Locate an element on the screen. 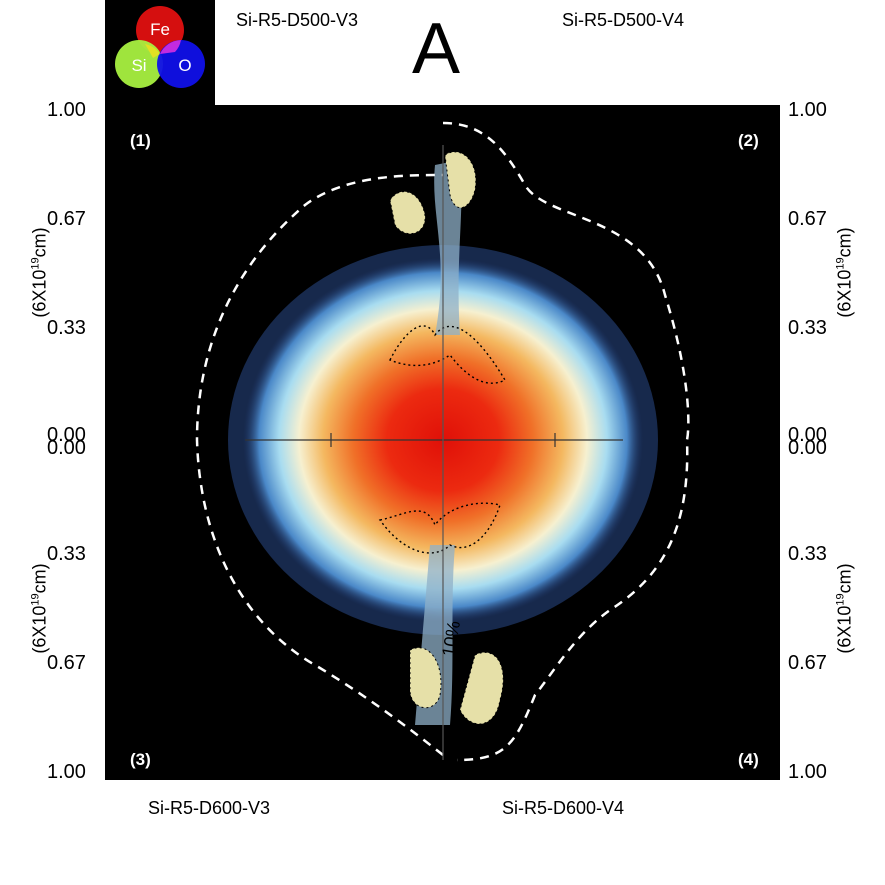  panel-label-bottom-right: Si-R5-D600-V4 is located at coordinates (563, 808).